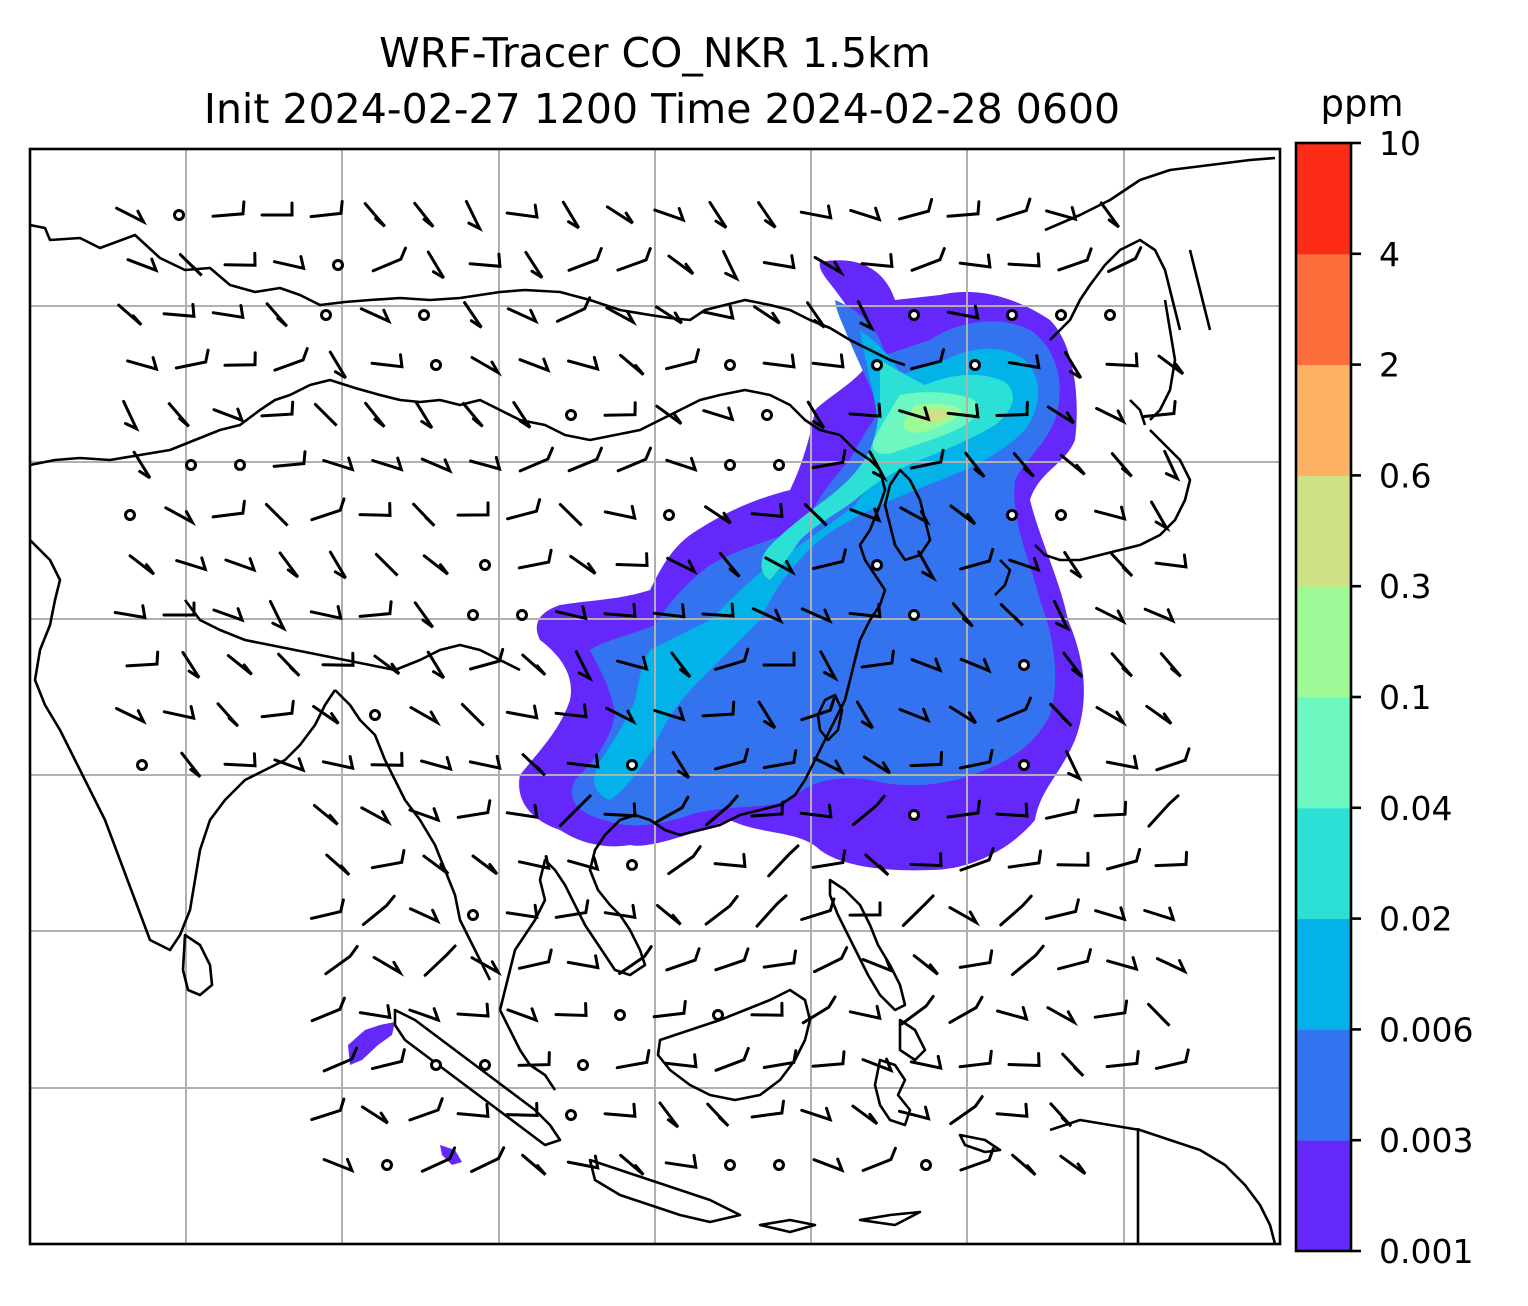 The image size is (1528, 1306). I want to click on north-coast-russia-east, so click(1160, 194).